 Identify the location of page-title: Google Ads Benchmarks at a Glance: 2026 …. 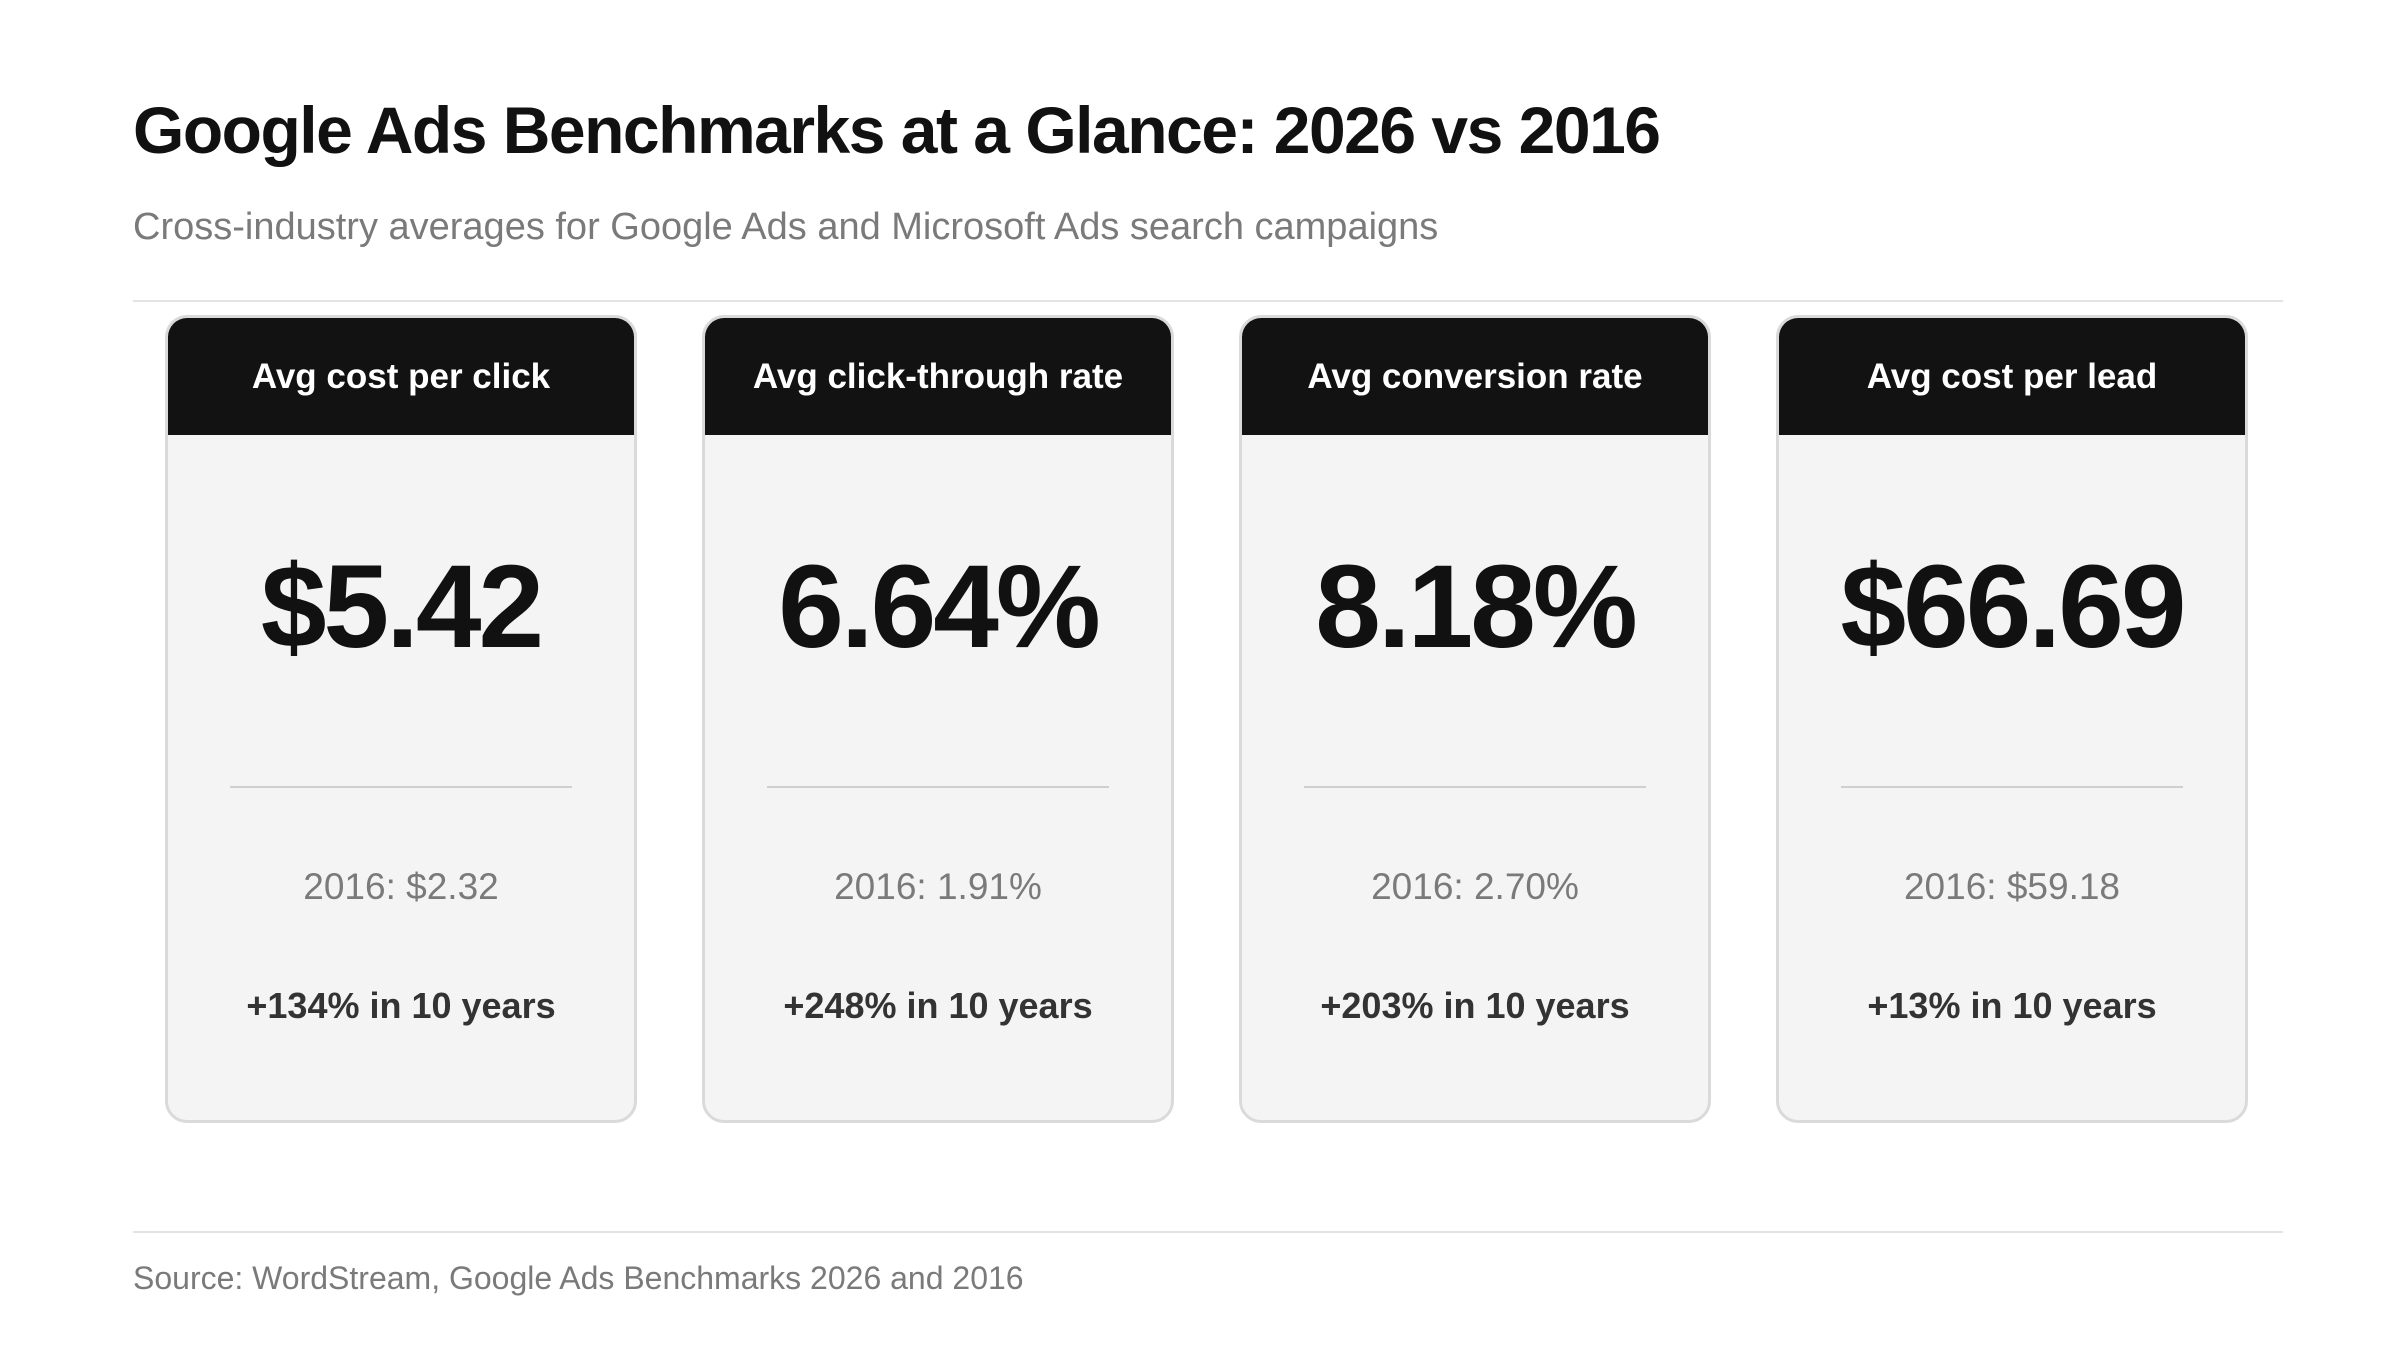
(897, 130).